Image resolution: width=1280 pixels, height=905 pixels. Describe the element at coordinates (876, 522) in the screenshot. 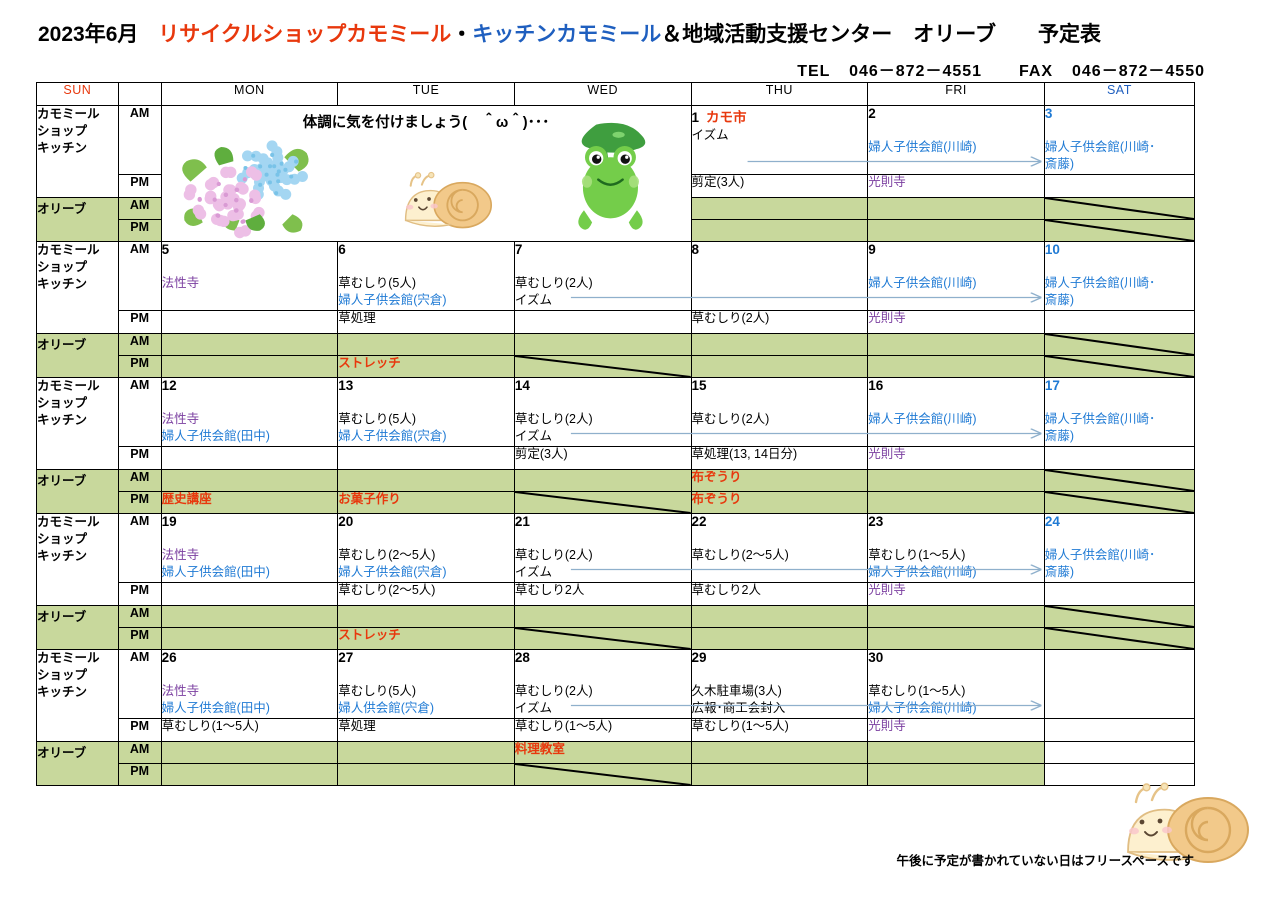

I see `day-number: 23` at that location.